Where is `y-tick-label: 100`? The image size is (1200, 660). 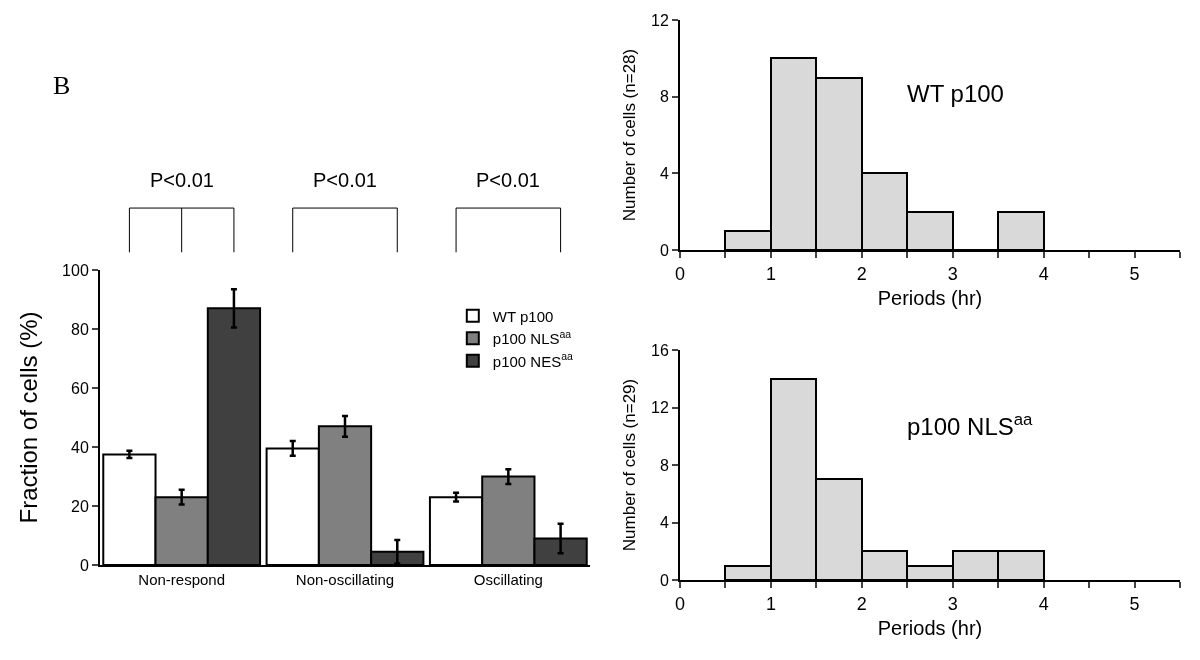 y-tick-label: 100 is located at coordinates (75, 270).